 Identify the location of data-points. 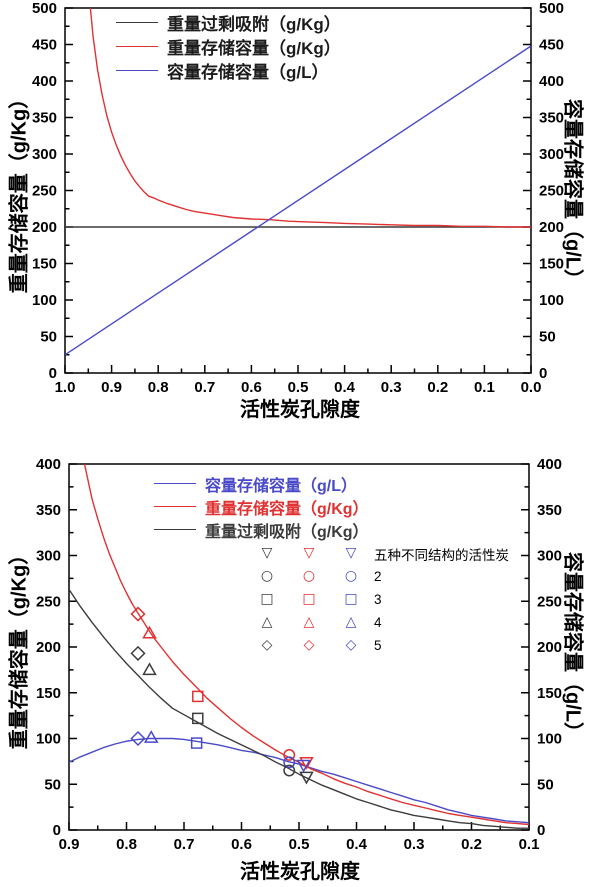
(222, 695).